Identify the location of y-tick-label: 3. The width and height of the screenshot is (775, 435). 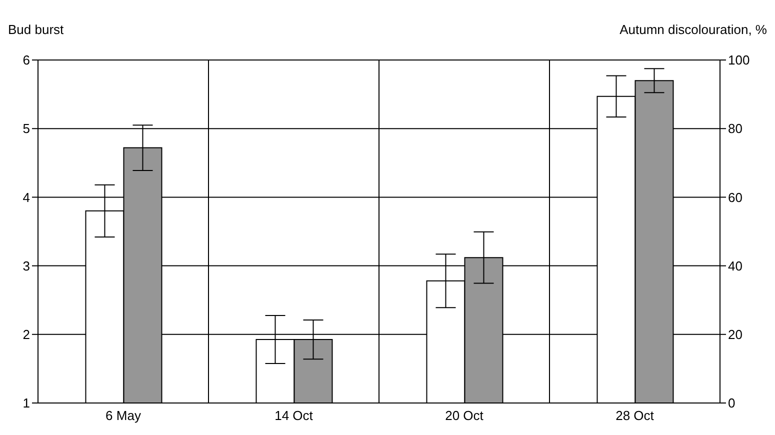
(26, 266).